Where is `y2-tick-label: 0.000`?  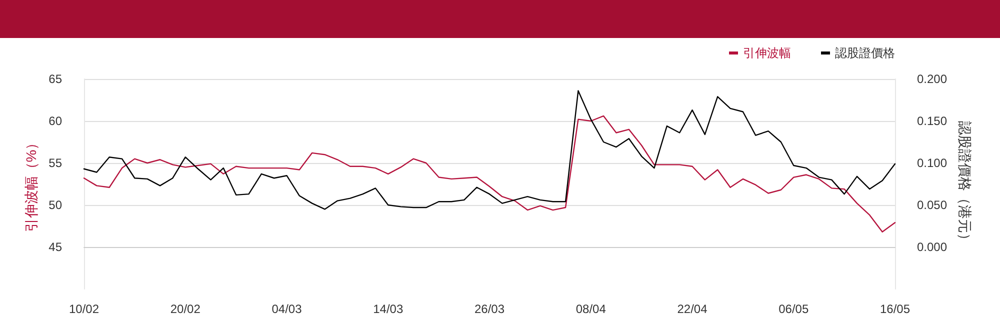 y2-tick-label: 0.000 is located at coordinates (932, 247).